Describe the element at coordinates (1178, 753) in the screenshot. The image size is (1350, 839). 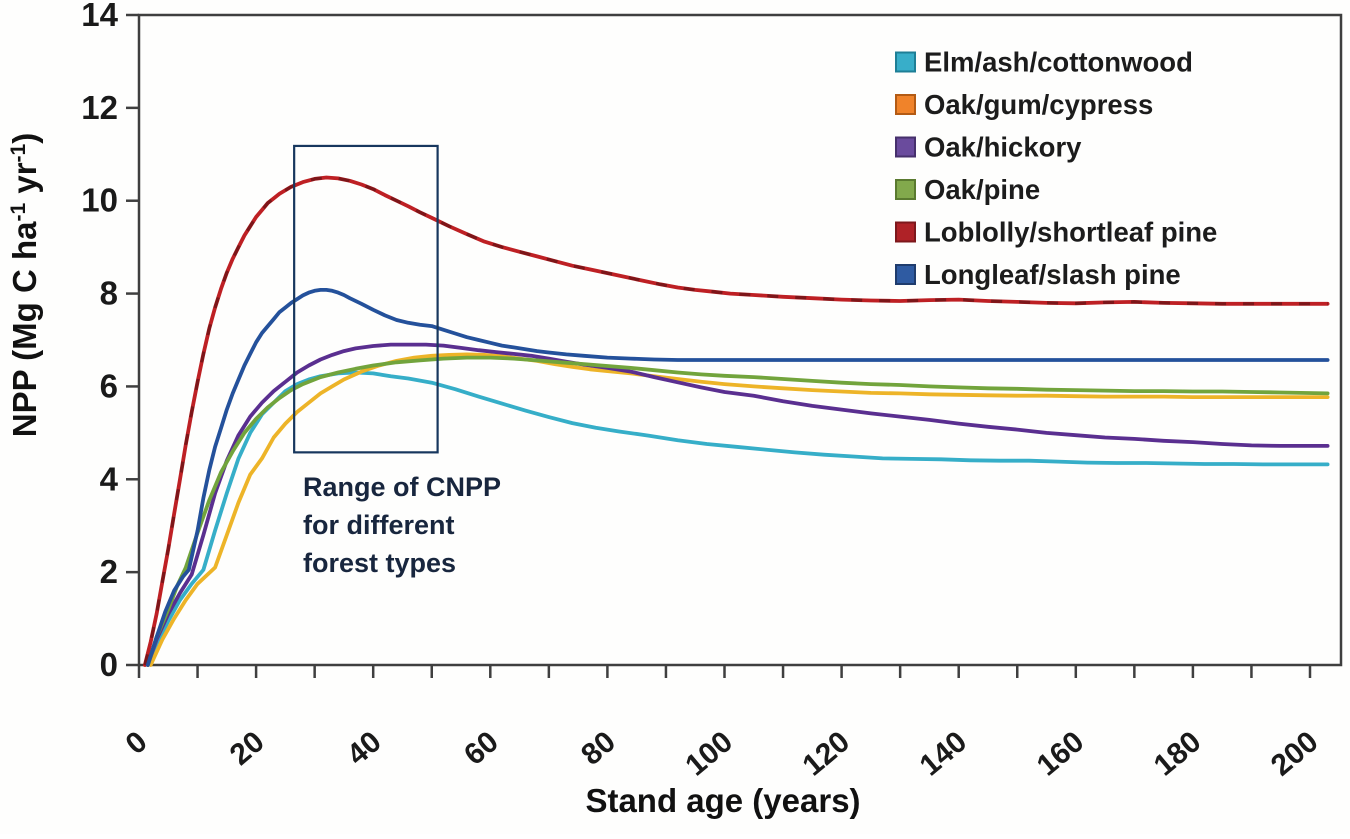
I see `x-tick-label: 180` at that location.